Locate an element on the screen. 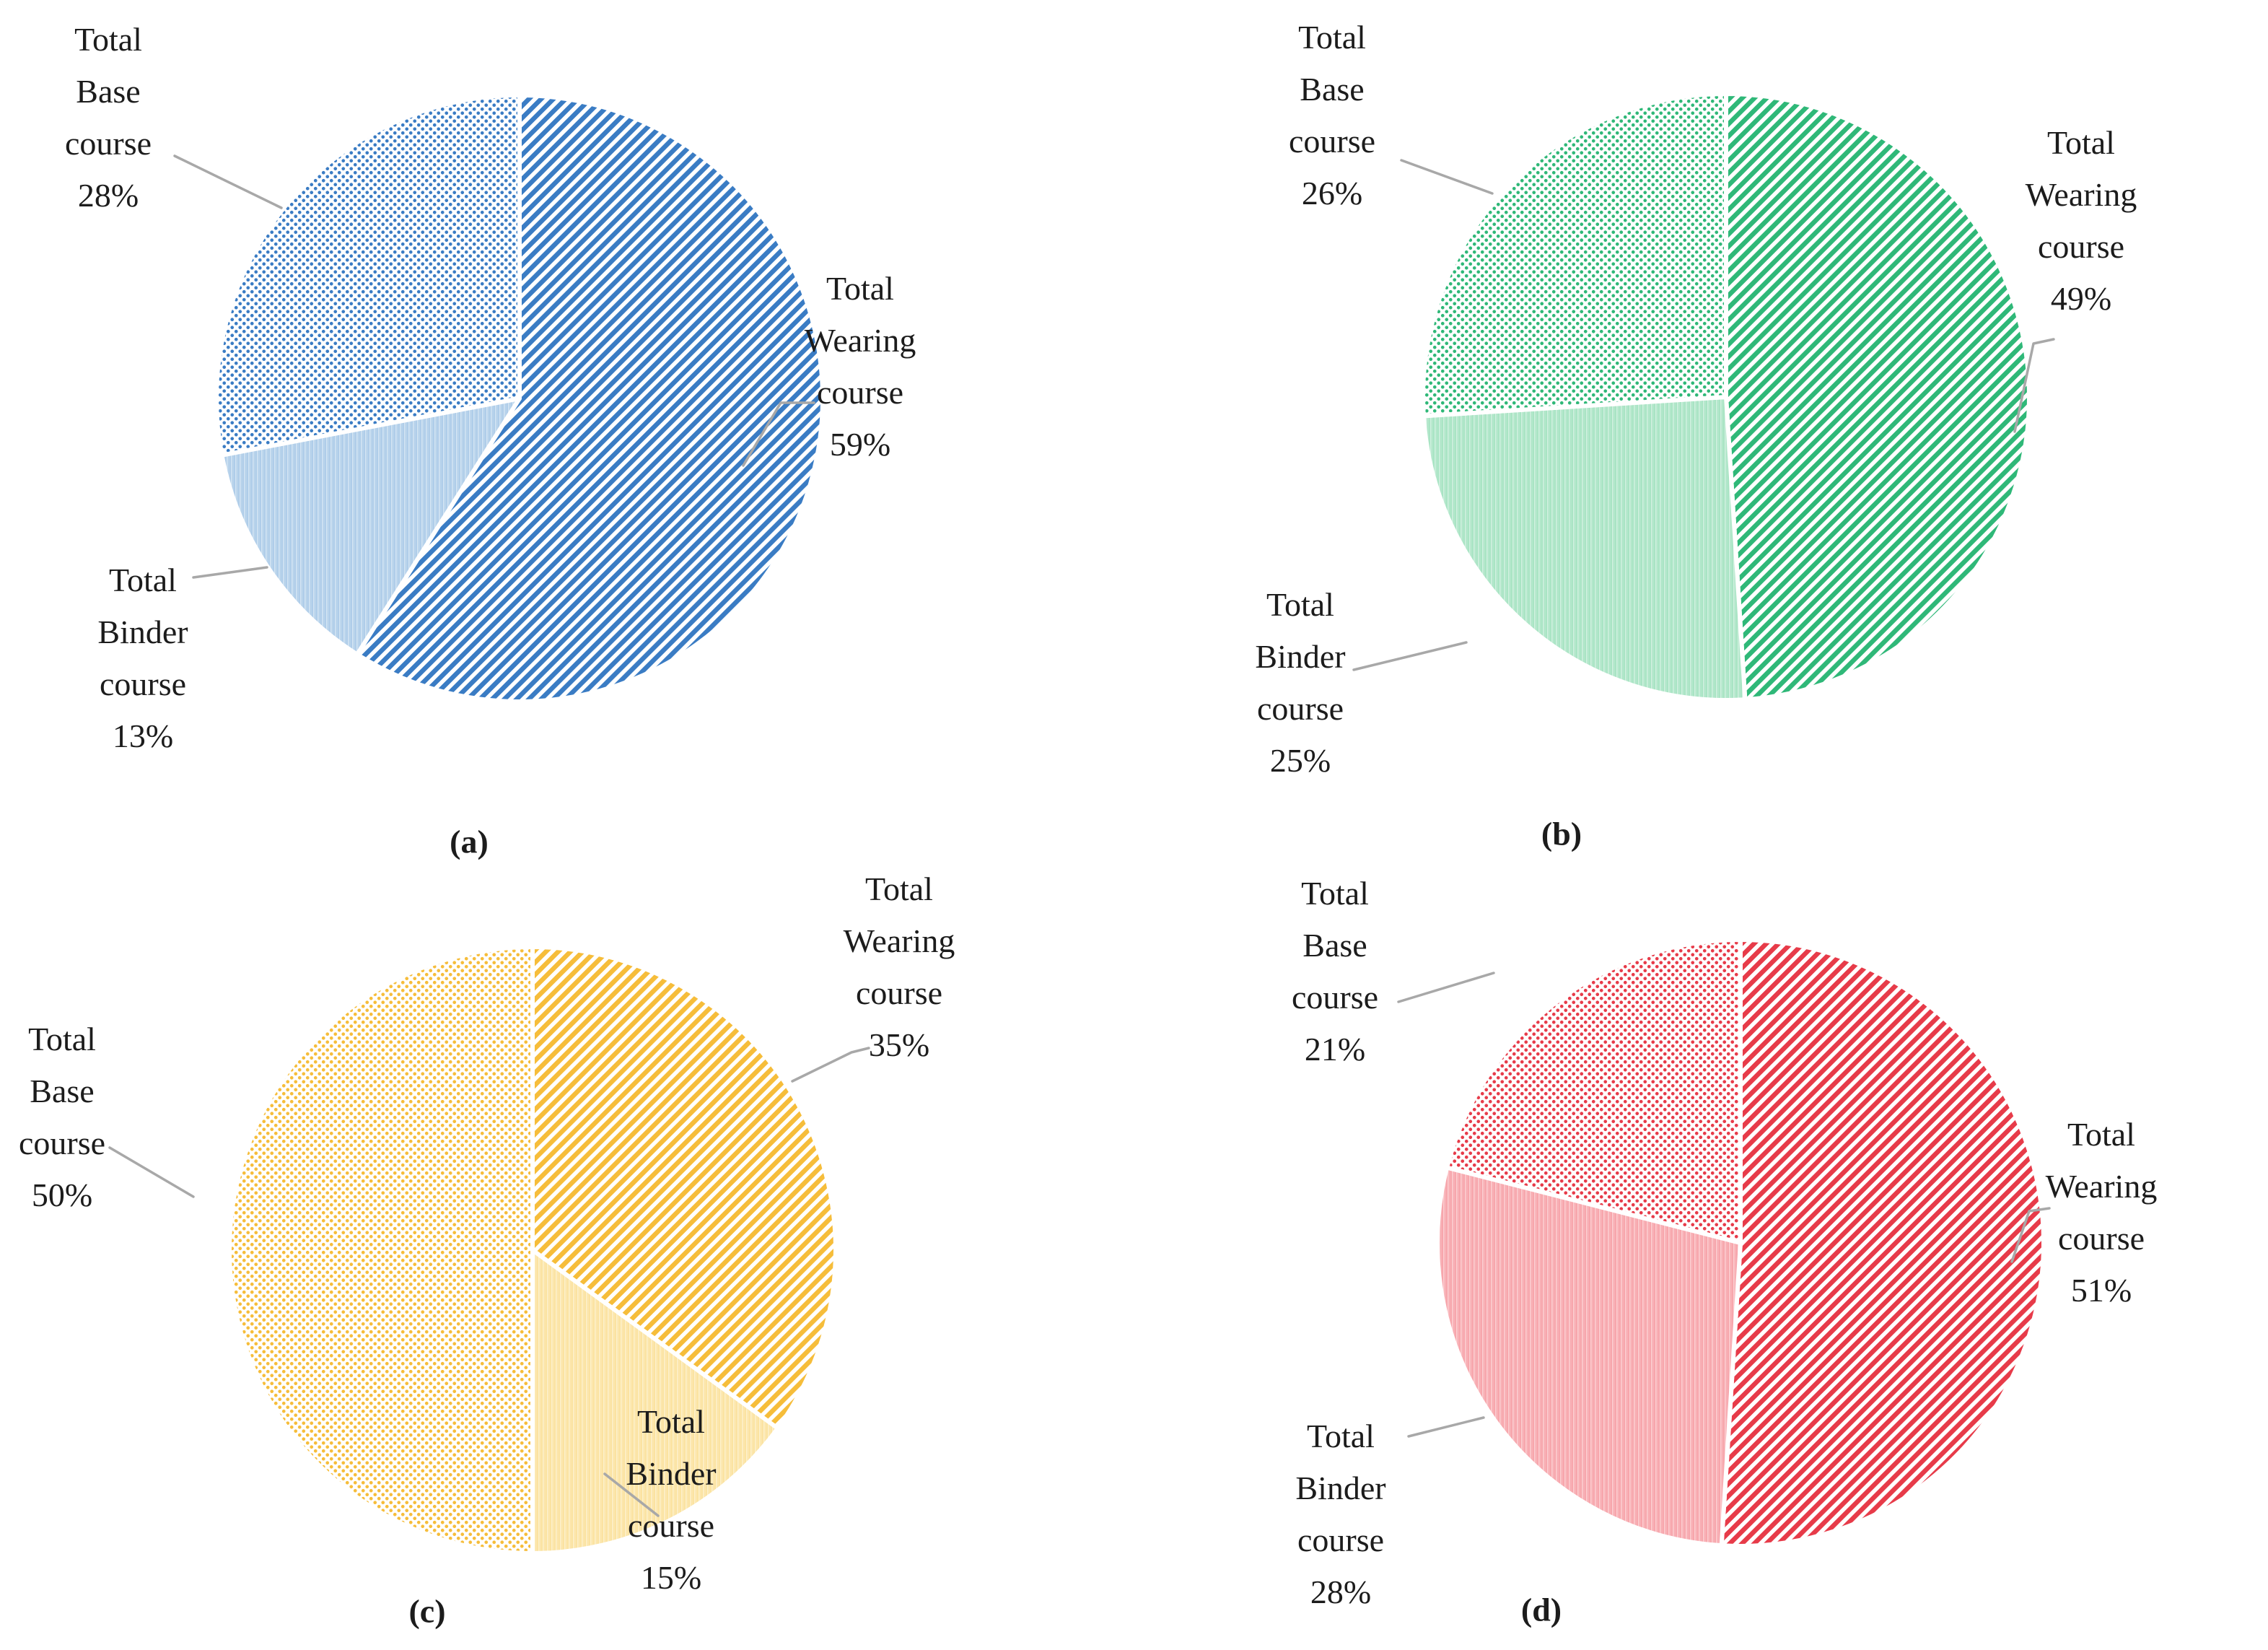 Image resolution: width=2268 pixels, height=1650 pixels. slice-label-line: 51% is located at coordinates (2101, 1290).